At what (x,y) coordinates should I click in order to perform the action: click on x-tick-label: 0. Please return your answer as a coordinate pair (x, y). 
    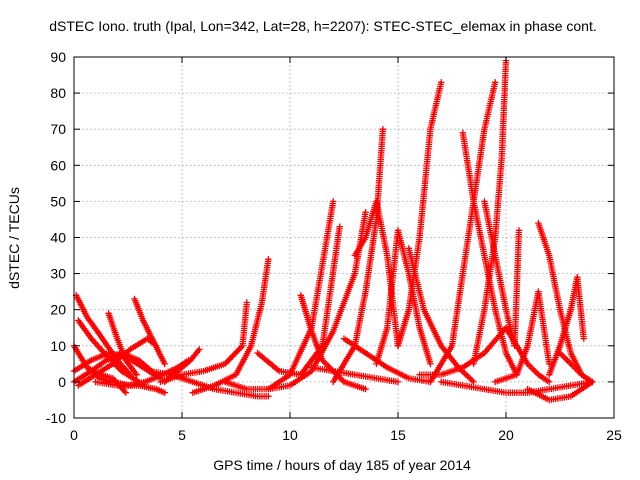
    Looking at the image, I should click on (74, 435).